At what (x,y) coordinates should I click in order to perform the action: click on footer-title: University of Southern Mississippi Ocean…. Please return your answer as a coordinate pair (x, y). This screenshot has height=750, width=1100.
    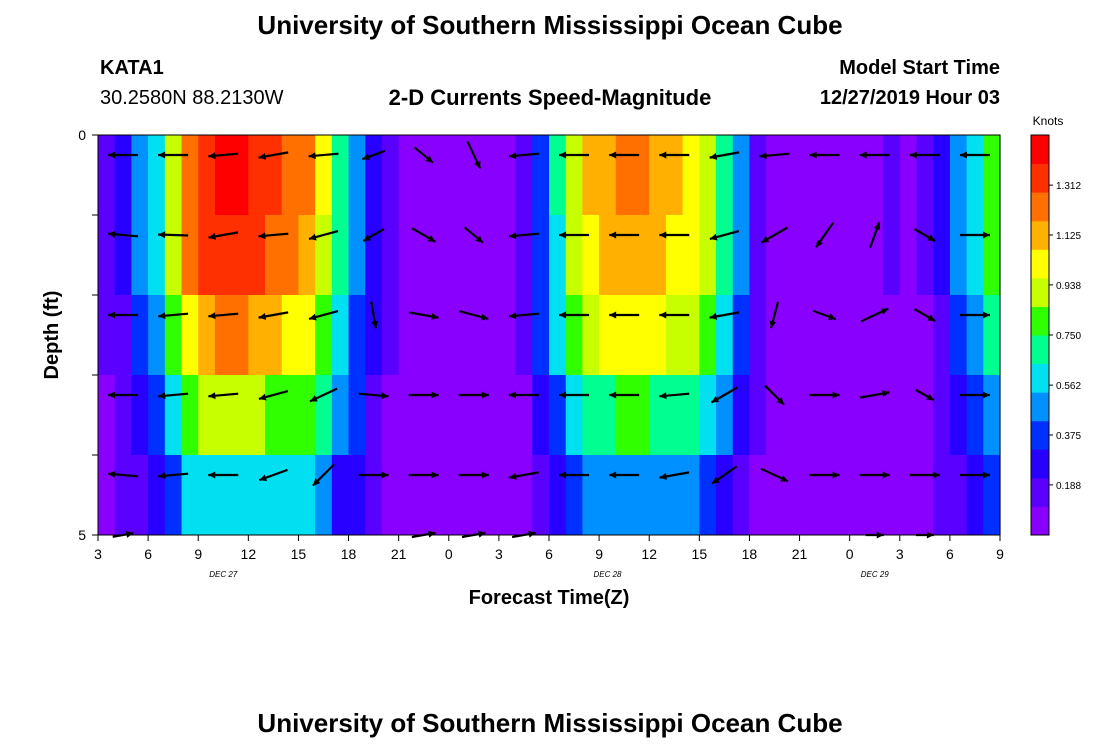
    Looking at the image, I should click on (550, 723).